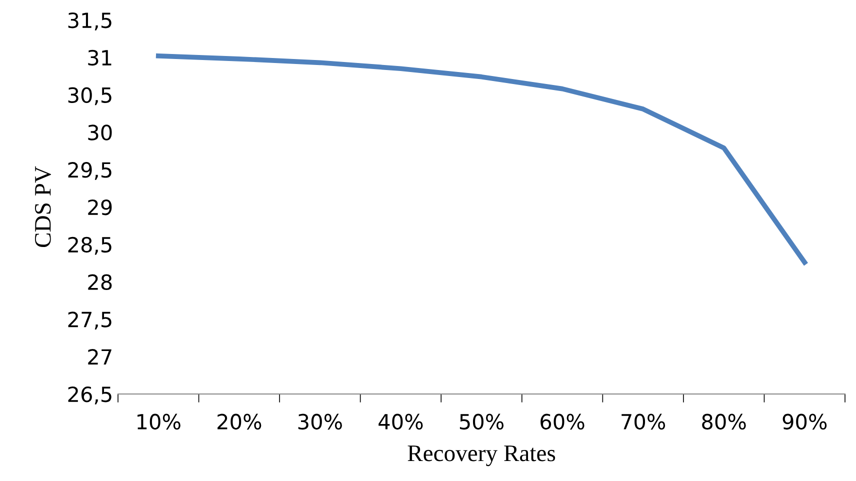 Image resolution: width=856 pixels, height=481 pixels. What do you see at coordinates (100, 357) in the screenshot?
I see `y-tick-label: 27` at bounding box center [100, 357].